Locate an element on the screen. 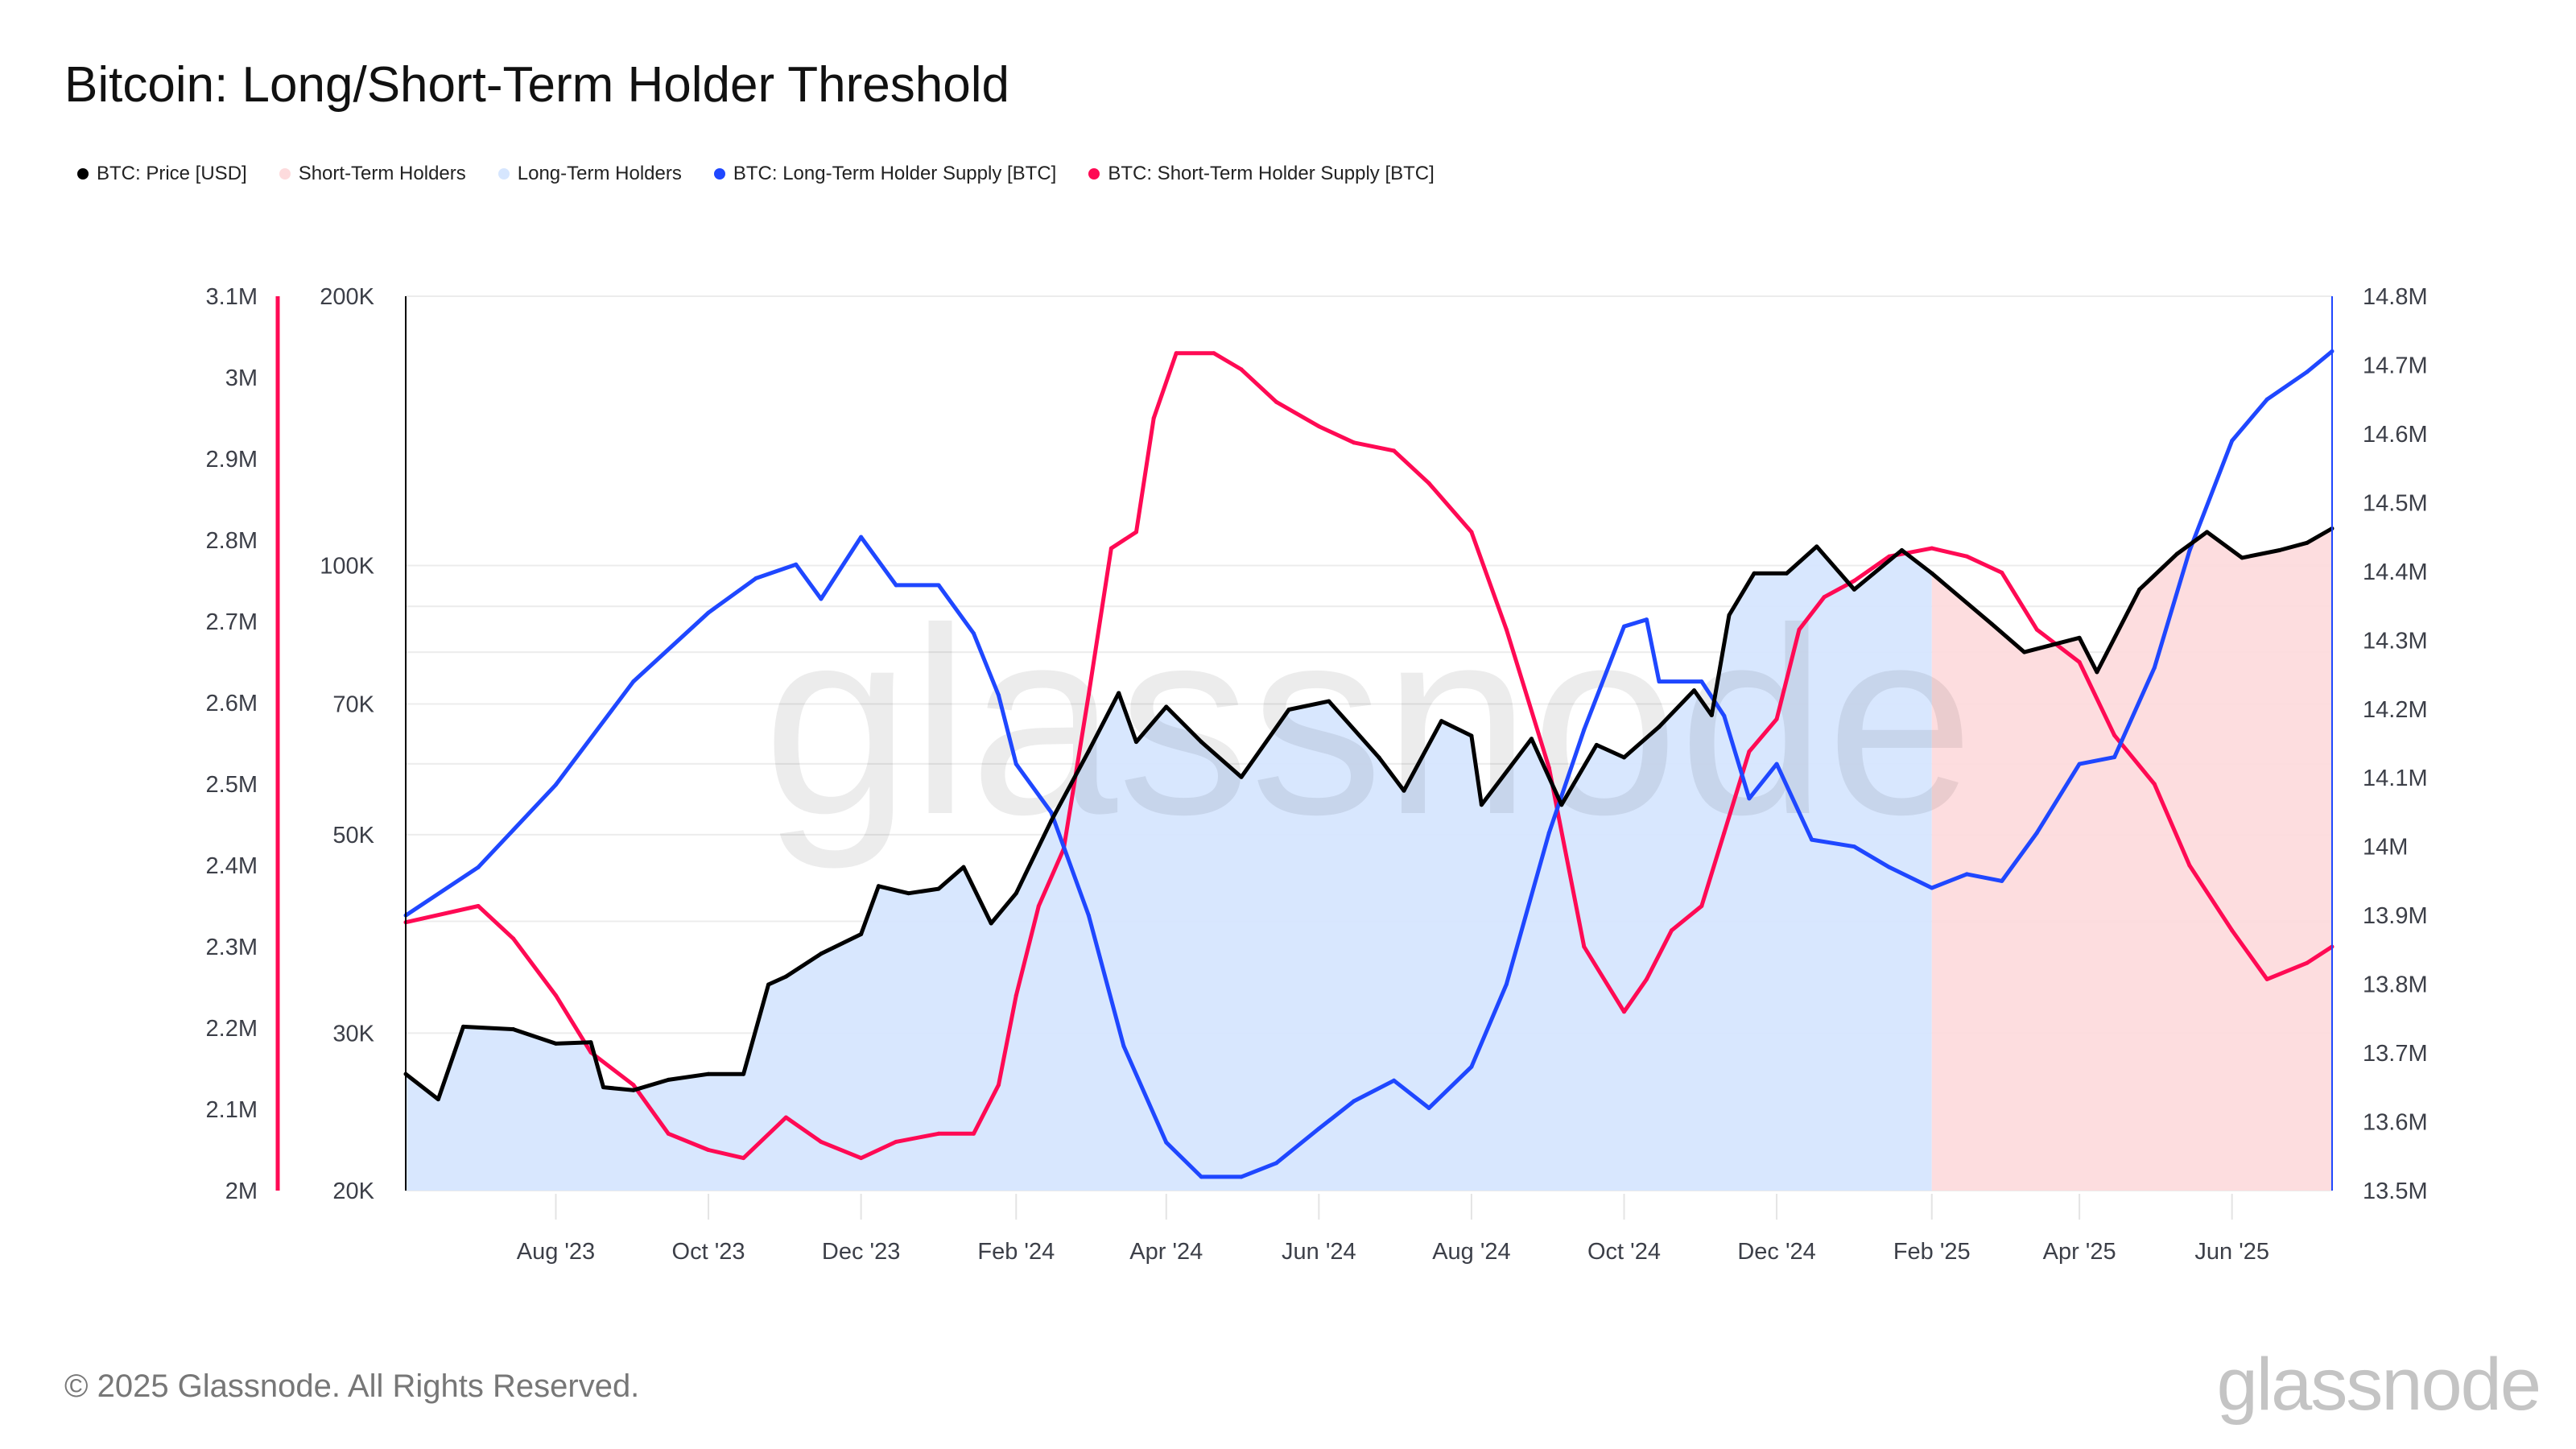 The width and height of the screenshot is (2576, 1449). x-tick-label: Oct '23 is located at coordinates (708, 1252).